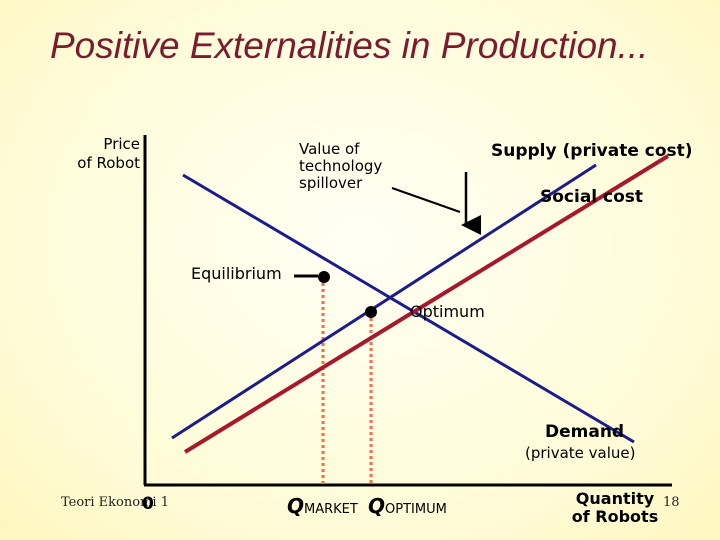  Describe the element at coordinates (377, 506) in the screenshot. I see `q-optimum-letter: Q` at that location.